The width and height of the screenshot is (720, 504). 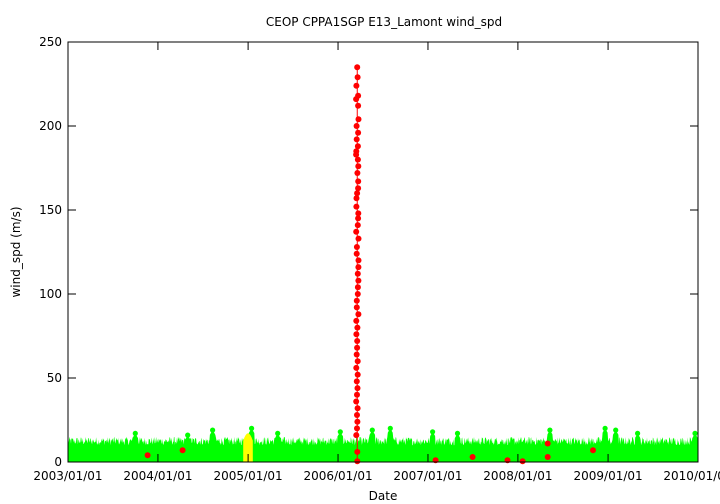 I want to click on y-tick-label: 150, so click(x=50, y=210).